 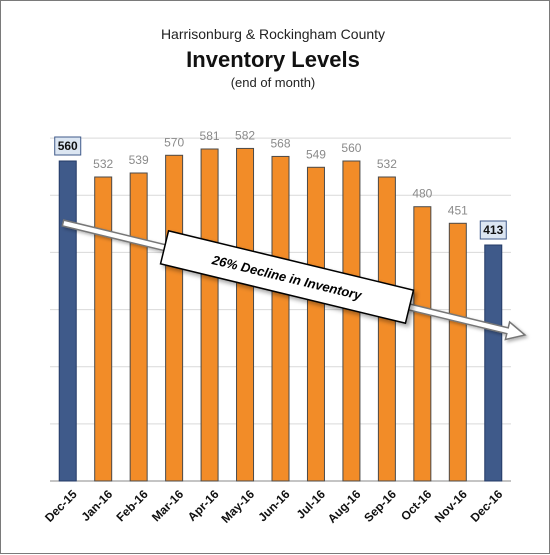 What do you see at coordinates (316, 154) in the screenshot?
I see `data-label: 549` at bounding box center [316, 154].